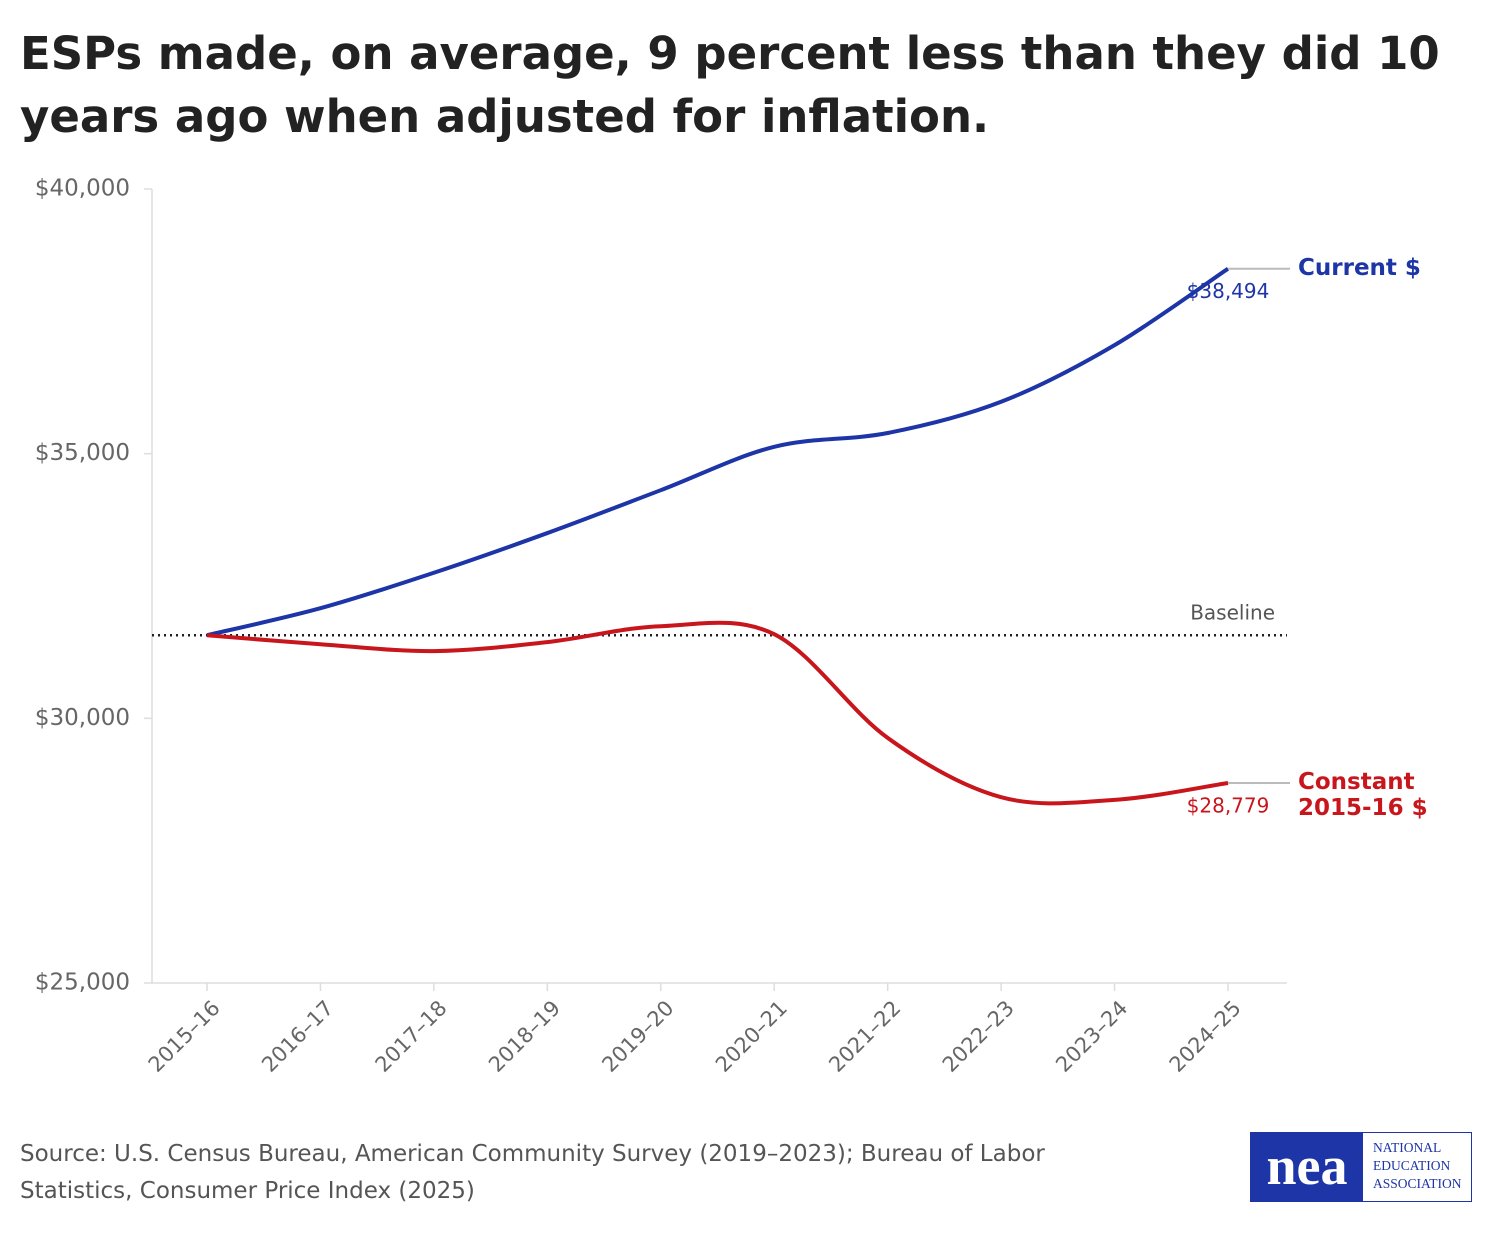  I want to click on logo-text: NATIONAL EDUCATION ASSOCIATION, so click(1412, 1167).